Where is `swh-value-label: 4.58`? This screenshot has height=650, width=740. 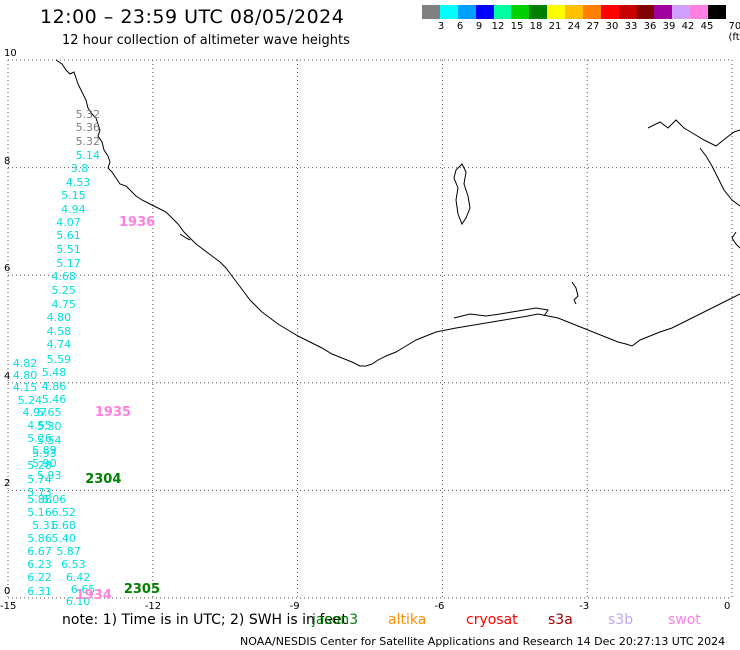
swh-value-label: 4.58 is located at coordinates (59, 331).